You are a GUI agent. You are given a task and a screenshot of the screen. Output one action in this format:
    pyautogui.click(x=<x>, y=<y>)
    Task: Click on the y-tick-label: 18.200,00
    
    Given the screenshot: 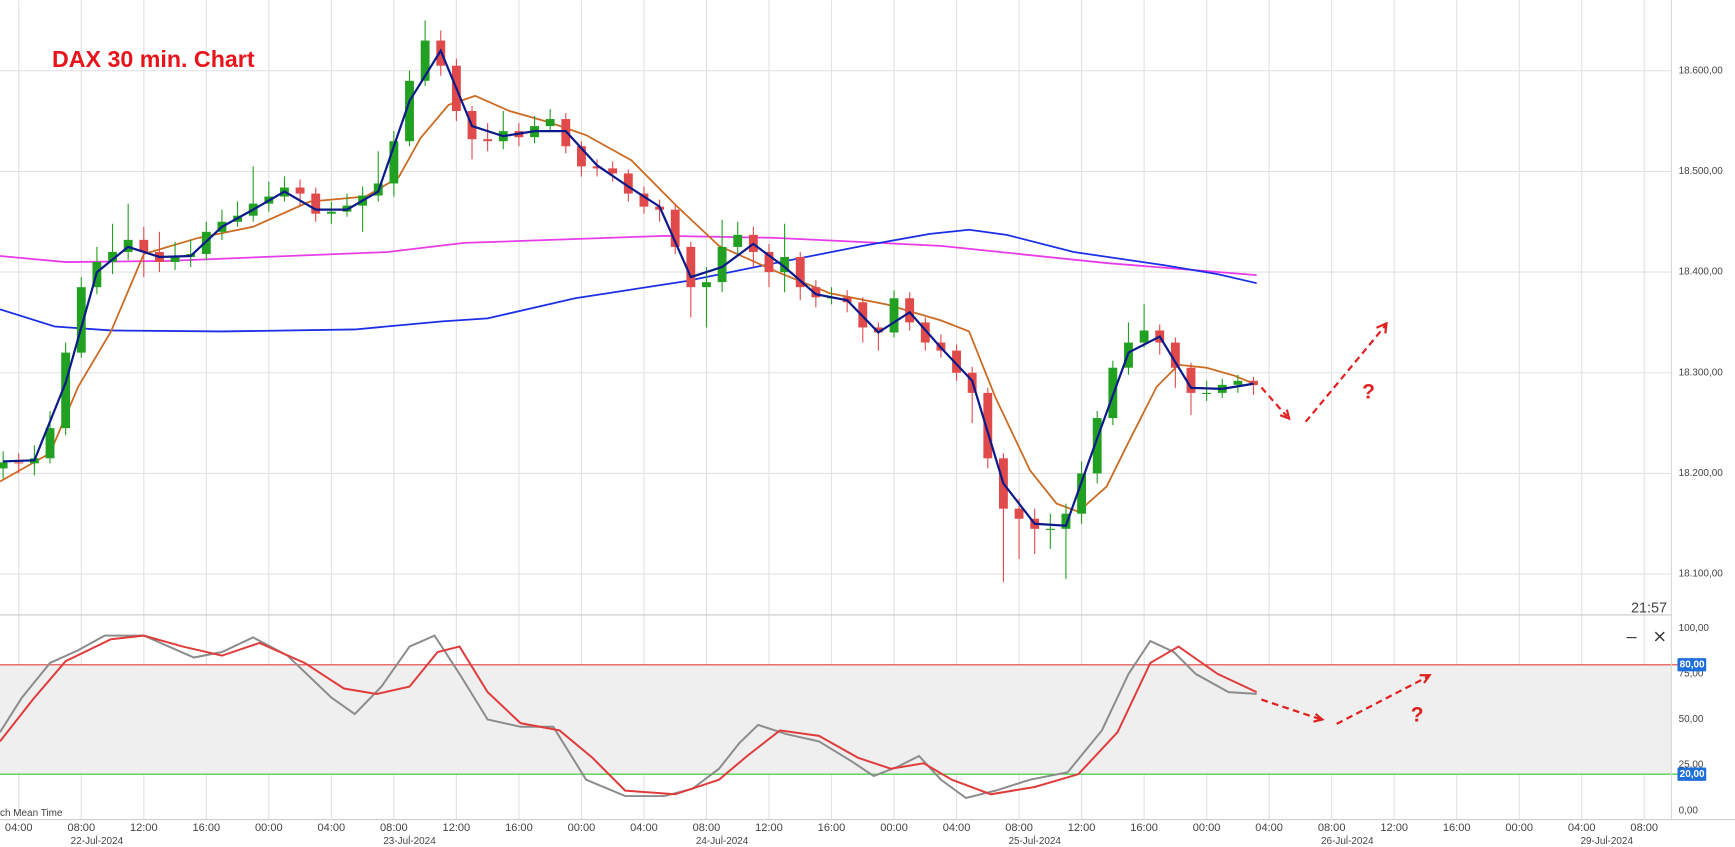 What is the action you would take?
    pyautogui.click(x=1701, y=473)
    